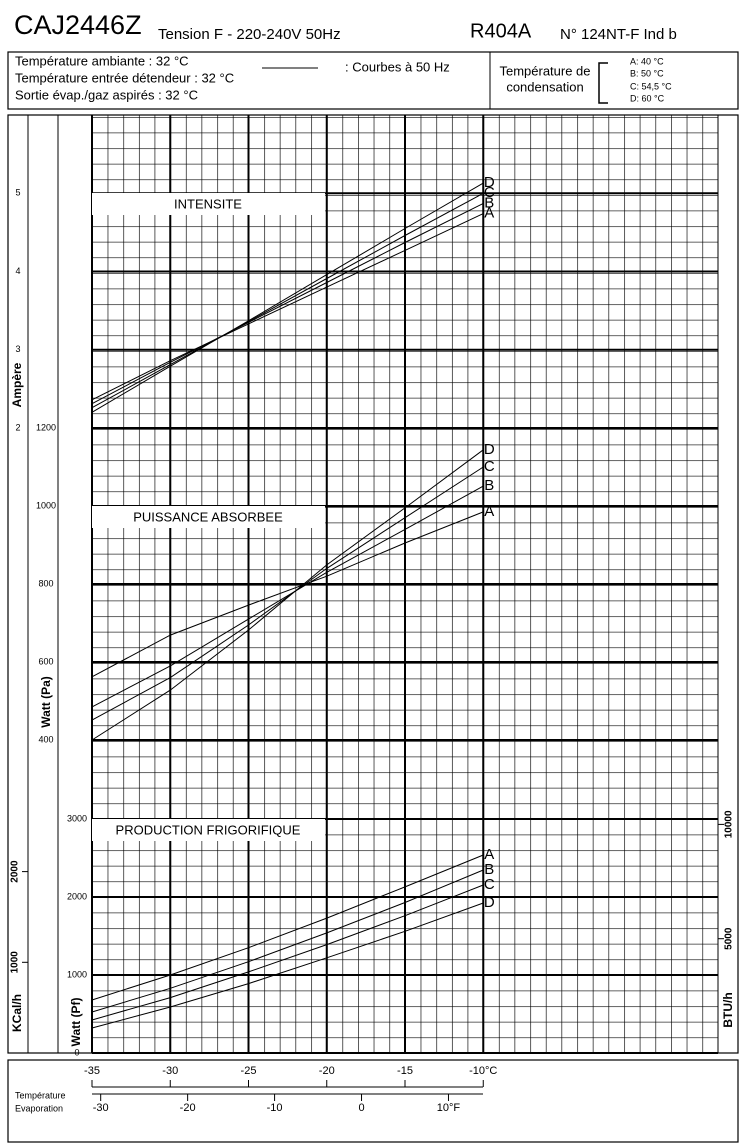 The height and width of the screenshot is (1146, 749). Describe the element at coordinates (449, 1108) in the screenshot. I see `x2-tick-label: 10°F` at that location.